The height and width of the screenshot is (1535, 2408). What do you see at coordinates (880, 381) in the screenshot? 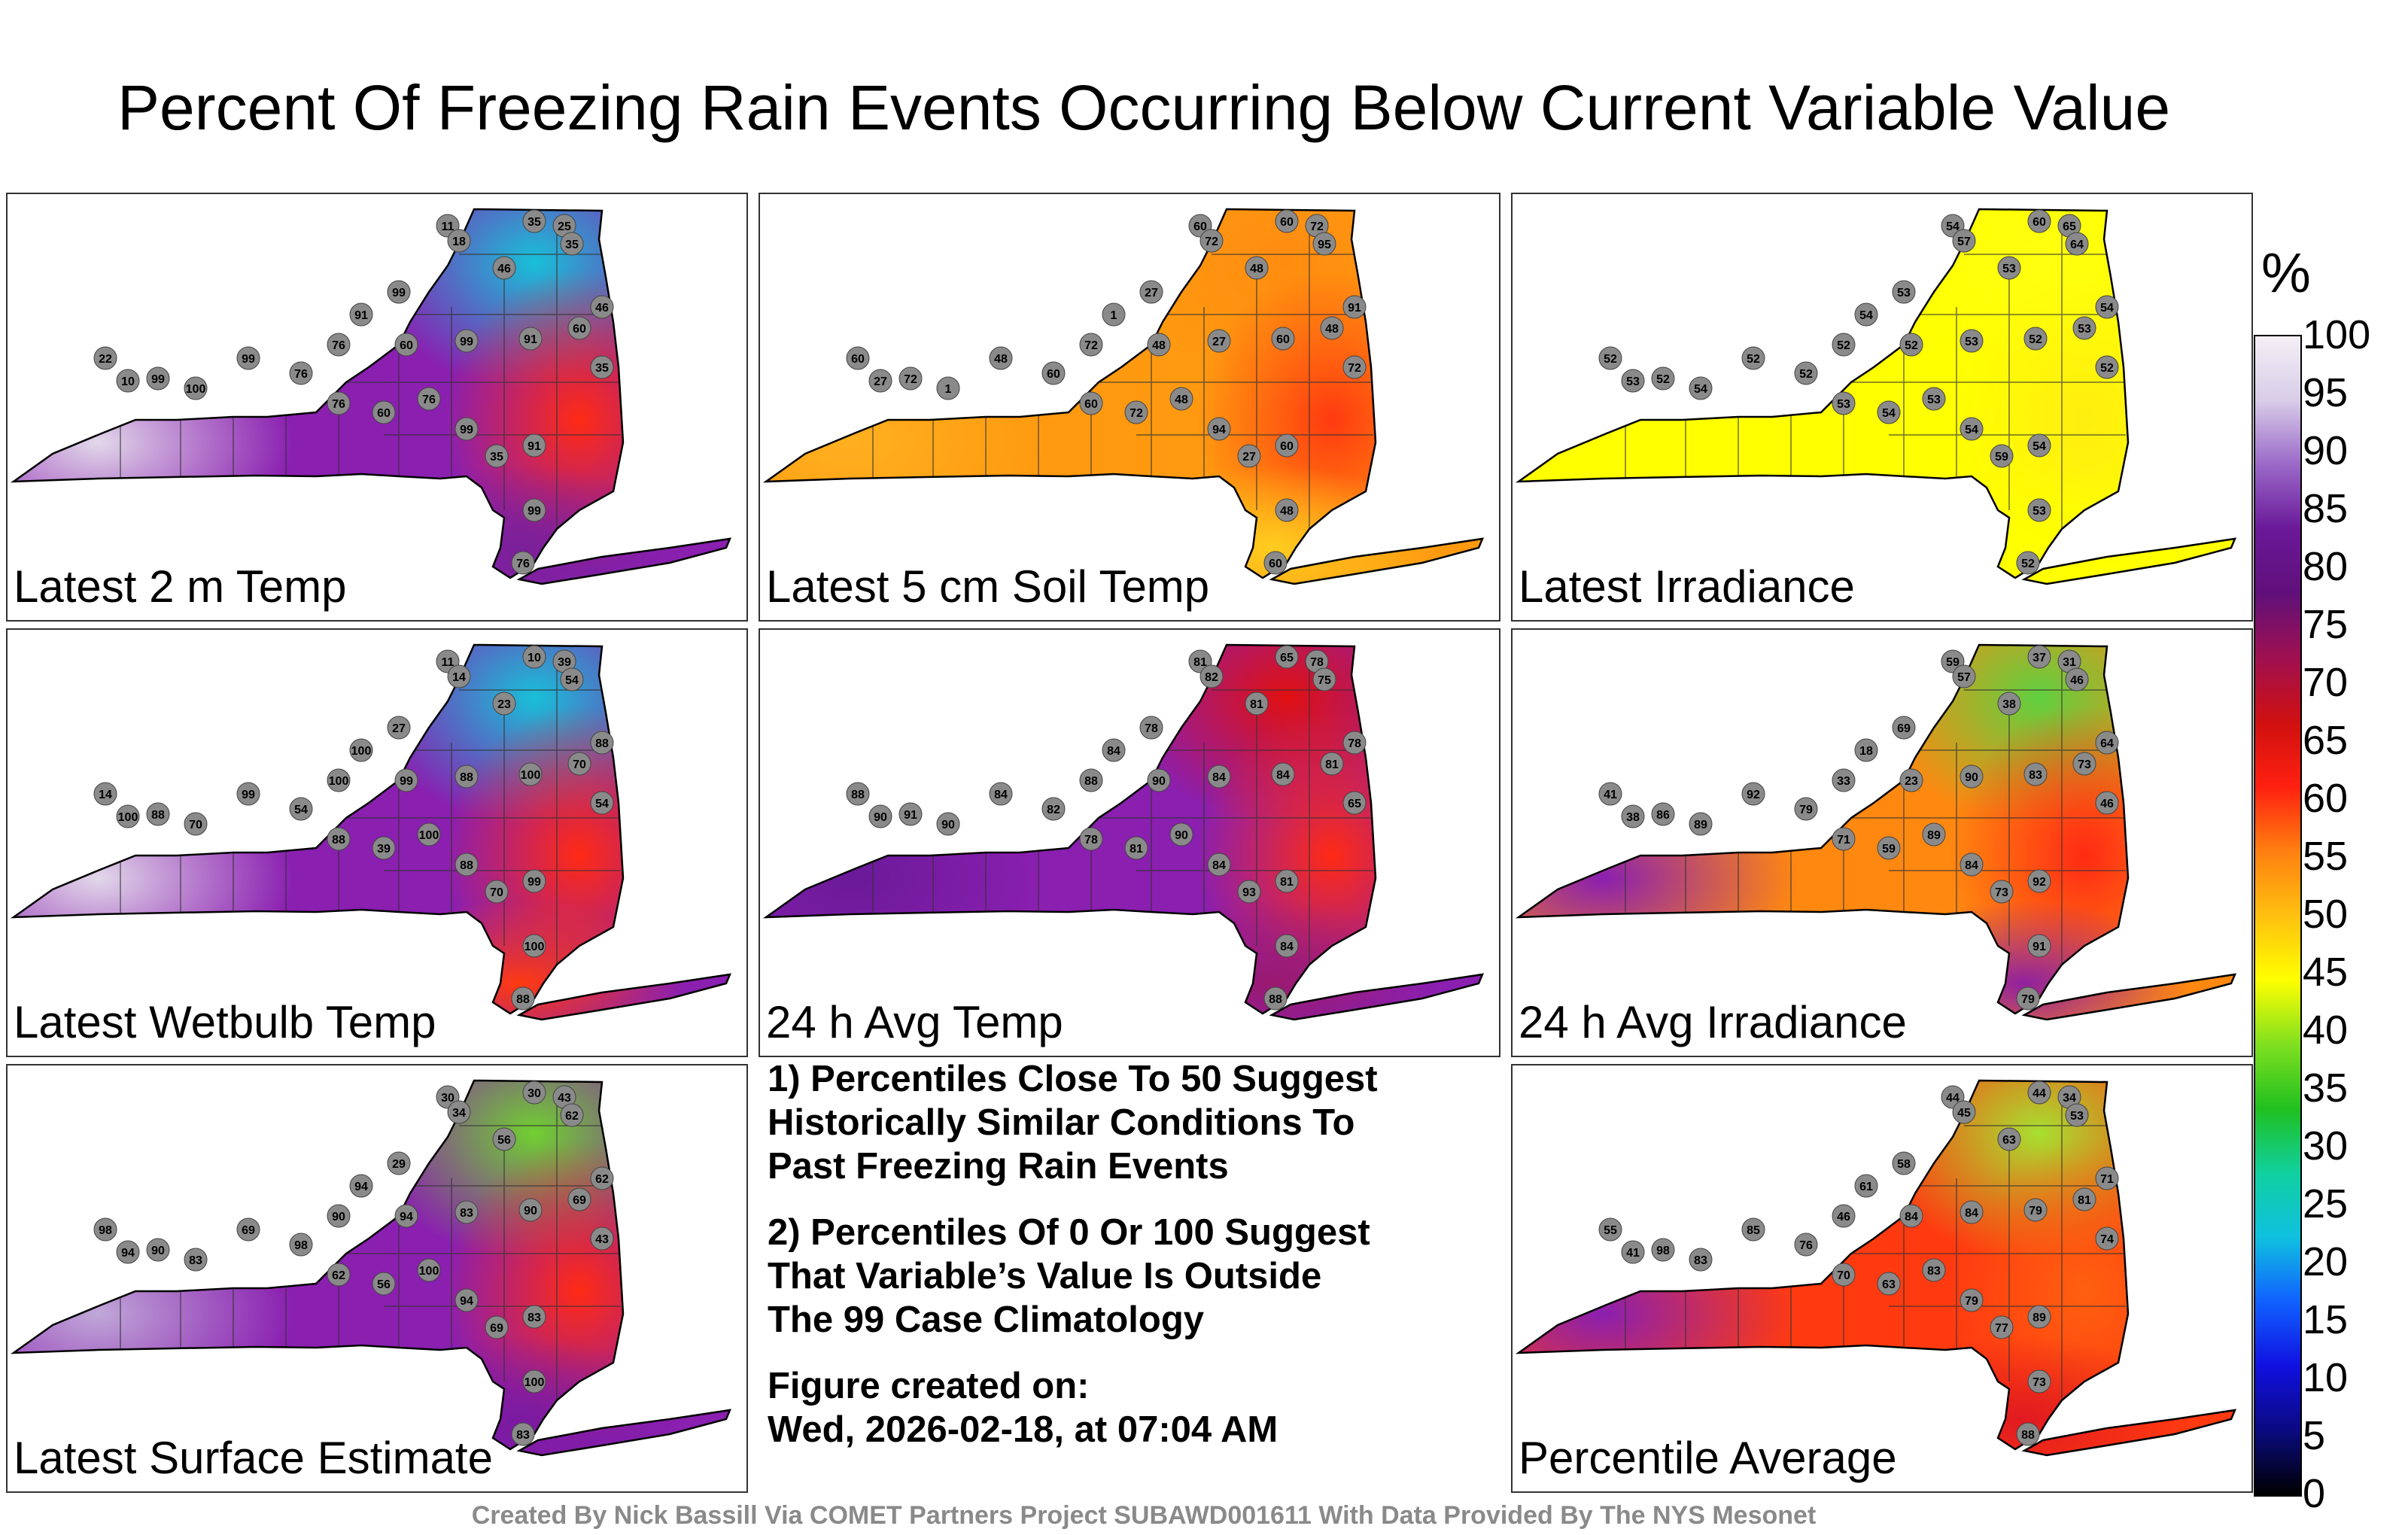
I see `station-value: 27` at bounding box center [880, 381].